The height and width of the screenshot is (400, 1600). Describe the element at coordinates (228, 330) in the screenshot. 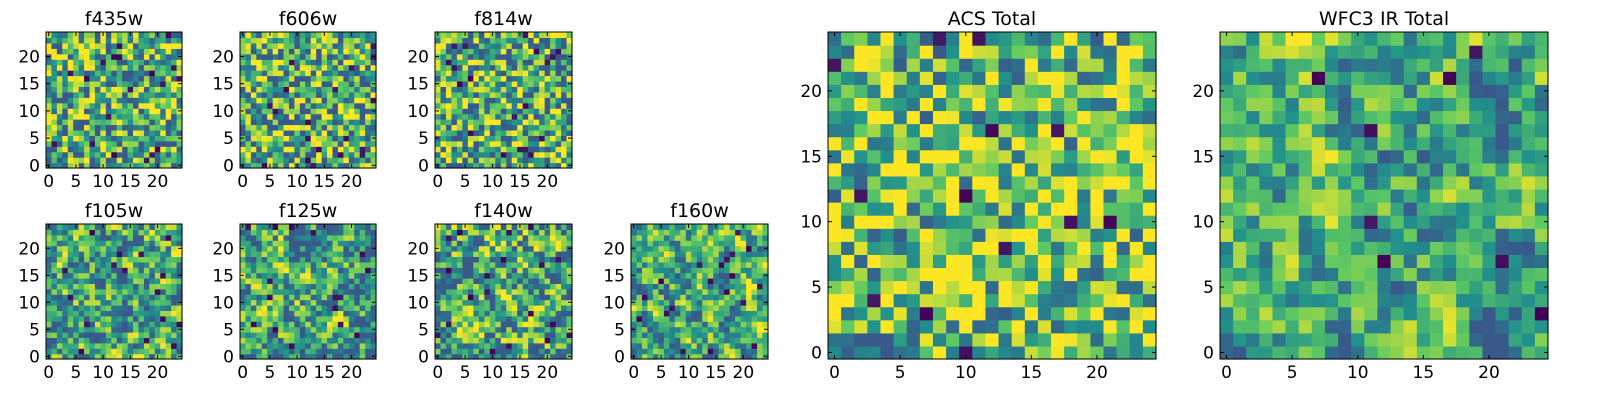

I see `y-tick-label: 5` at that location.